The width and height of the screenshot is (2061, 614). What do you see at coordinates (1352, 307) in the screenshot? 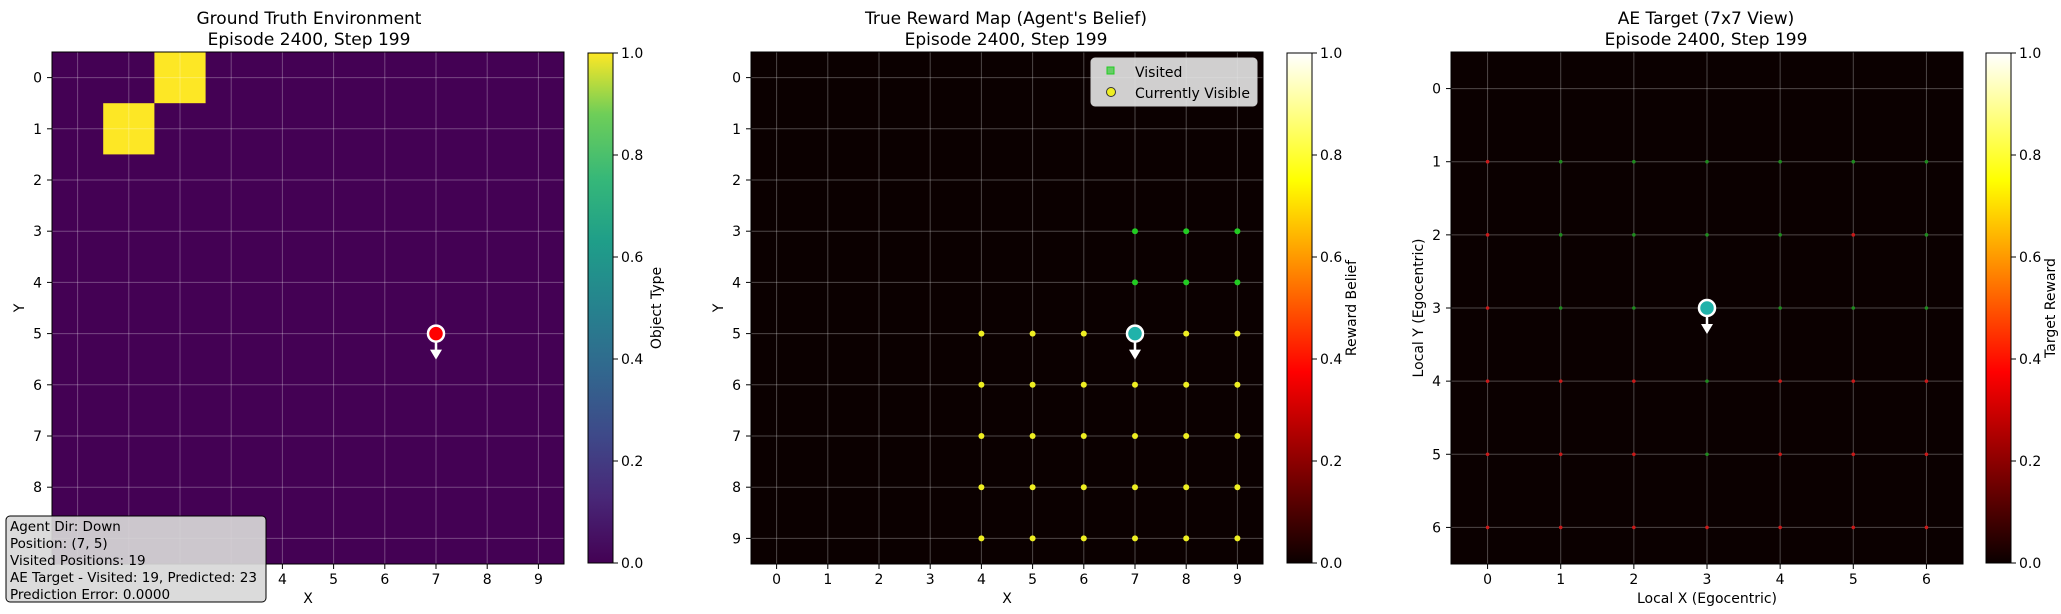
I see `panel2-colorbar-label: Reward Belief` at bounding box center [1352, 307].